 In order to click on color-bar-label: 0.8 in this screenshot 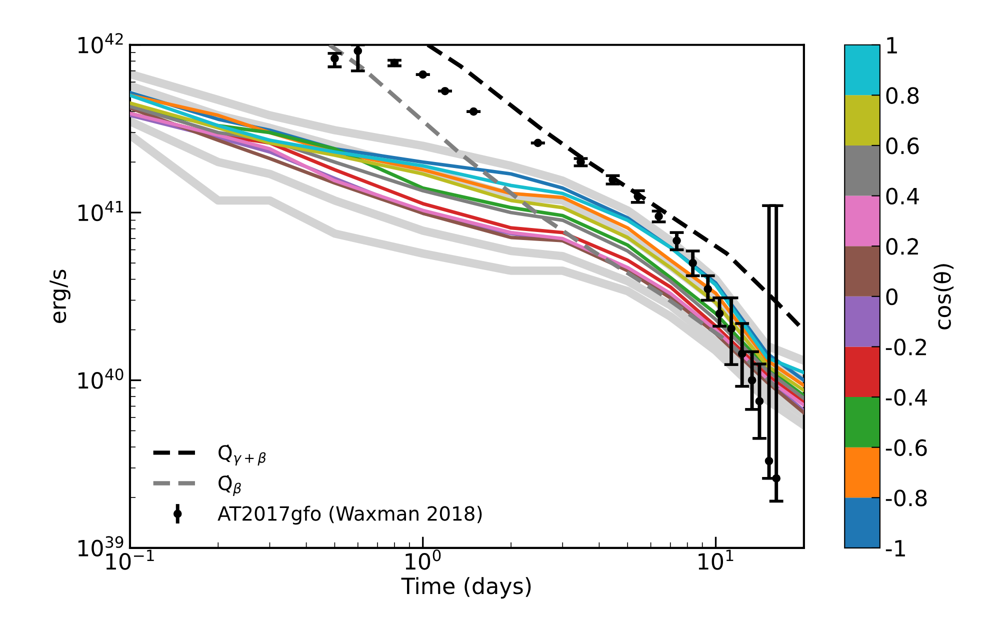, I will do `click(902, 95)`.